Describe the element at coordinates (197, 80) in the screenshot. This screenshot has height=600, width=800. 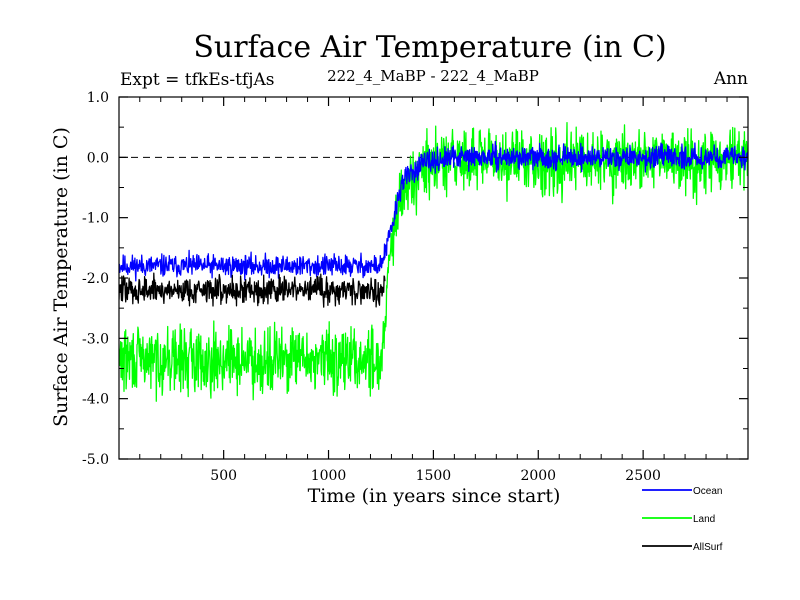
I see `experiment-label: Expt = tfkEs-tfjAs` at that location.